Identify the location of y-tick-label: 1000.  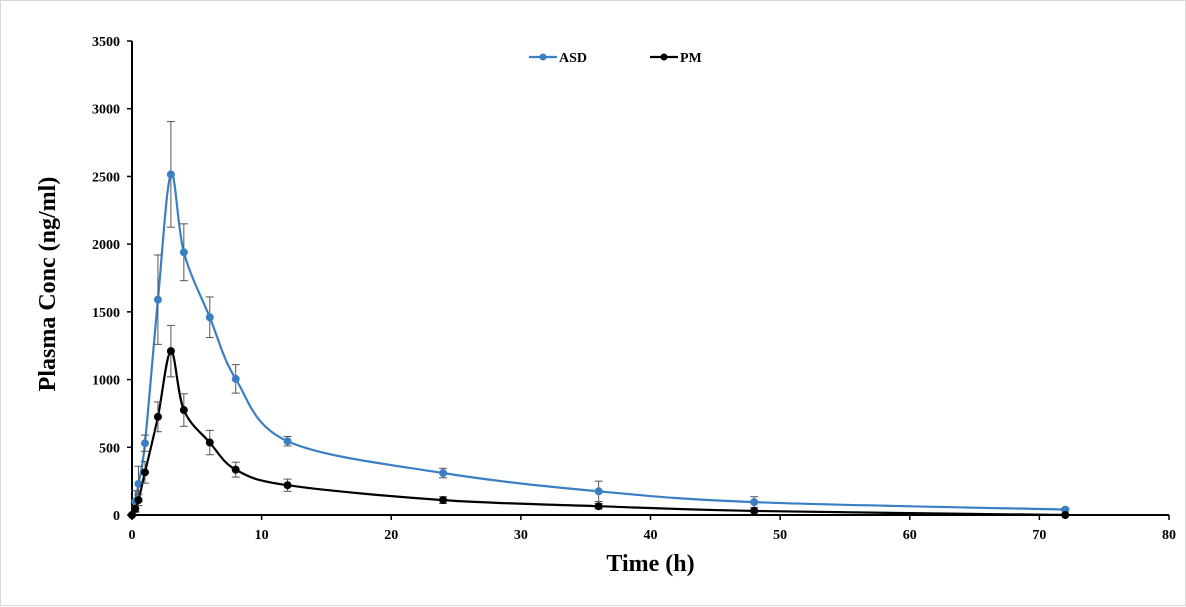
(106, 381).